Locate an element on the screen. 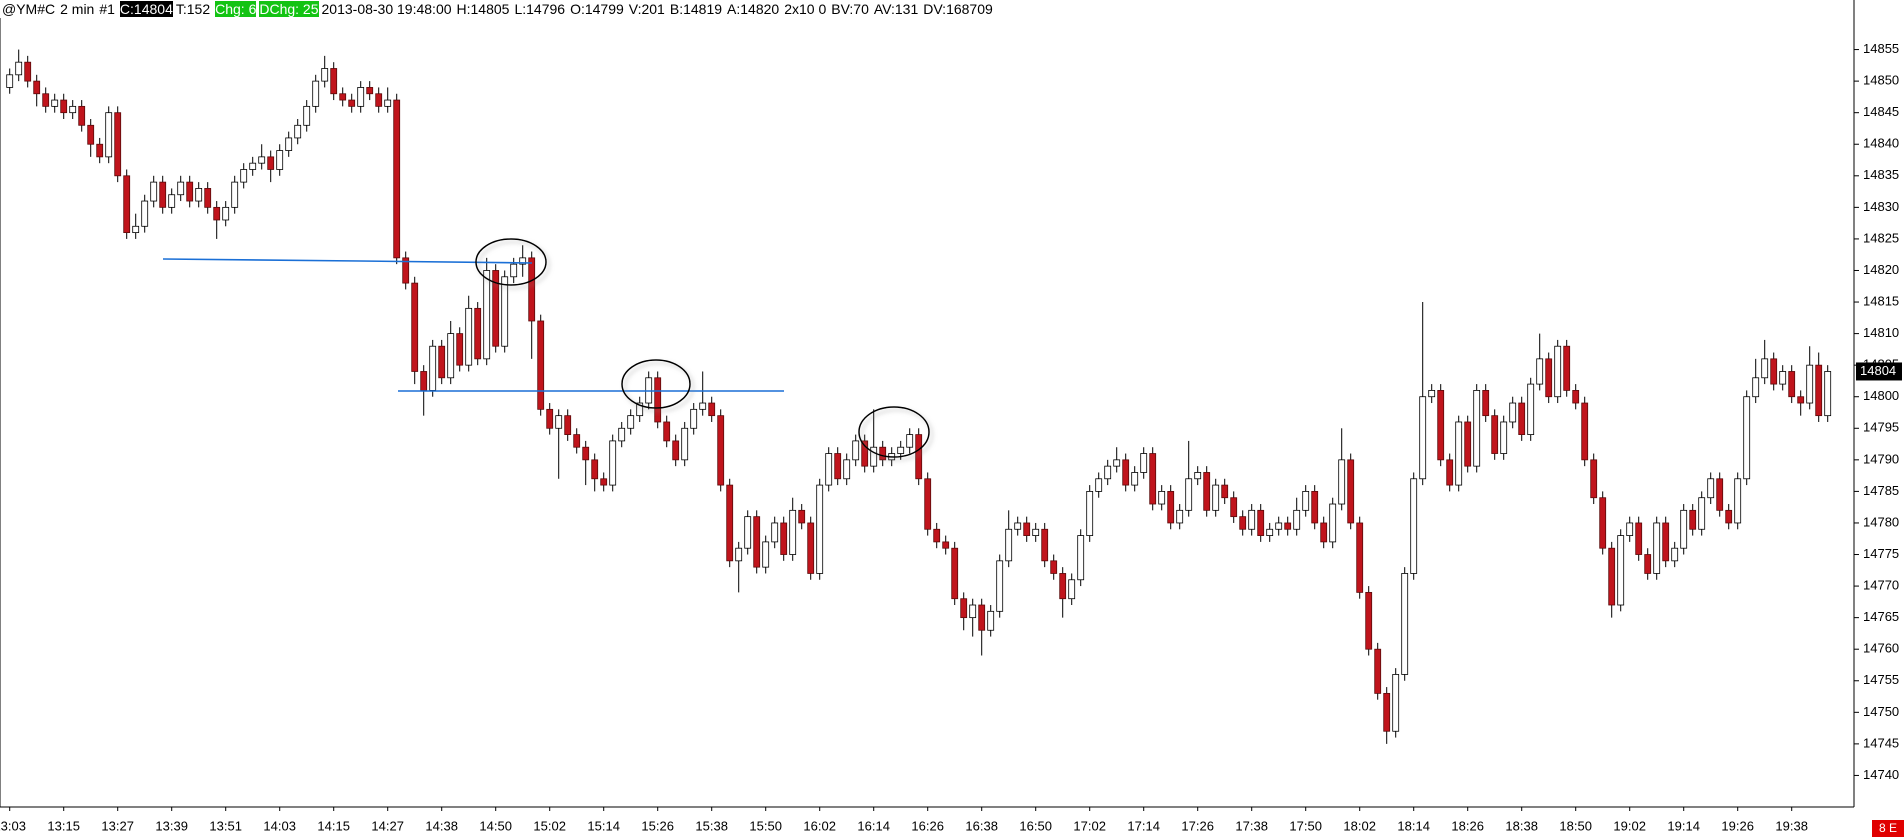  last-price-label: 14804 is located at coordinates (1878, 370).